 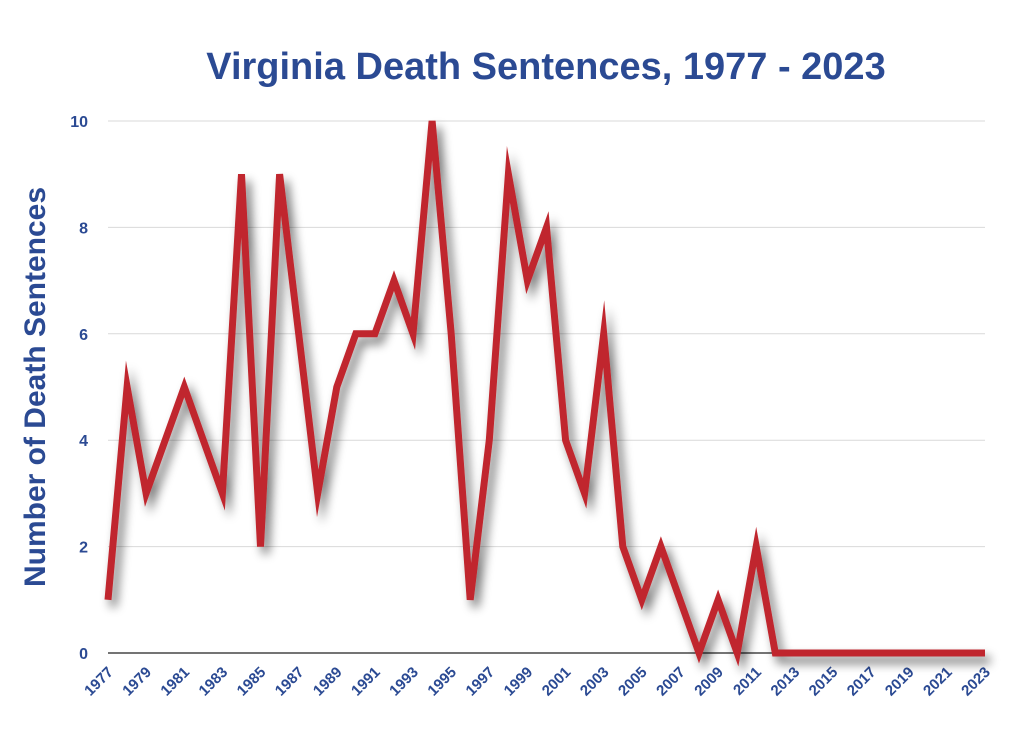 I want to click on x-tick-label: 2013, so click(x=786, y=682).